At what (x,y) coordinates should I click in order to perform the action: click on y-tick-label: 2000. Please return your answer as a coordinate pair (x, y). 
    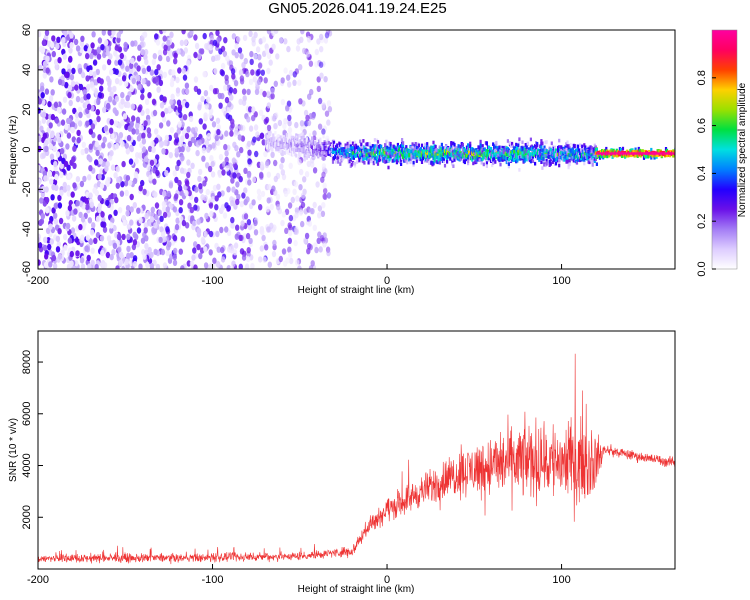
    Looking at the image, I should click on (27, 517).